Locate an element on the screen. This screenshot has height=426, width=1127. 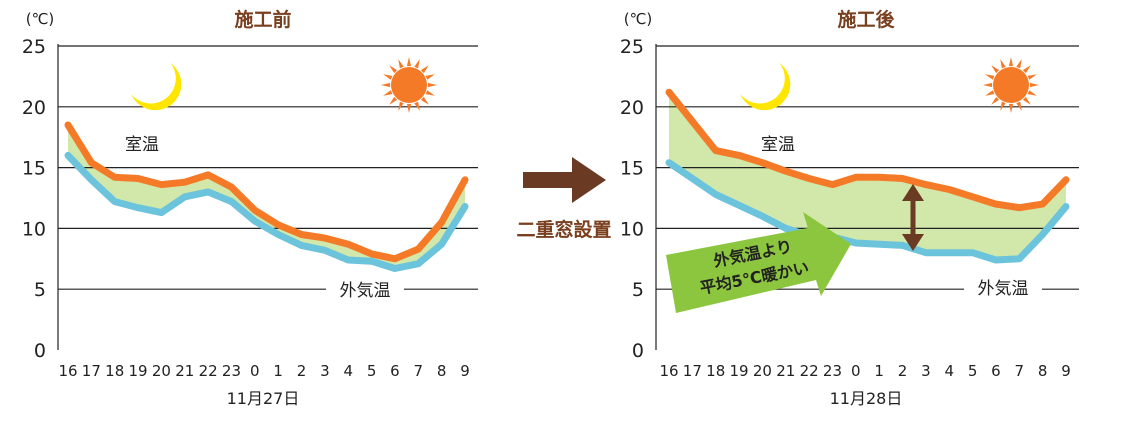
middle-transition: 二重窓設置 is located at coordinates (564, 199).